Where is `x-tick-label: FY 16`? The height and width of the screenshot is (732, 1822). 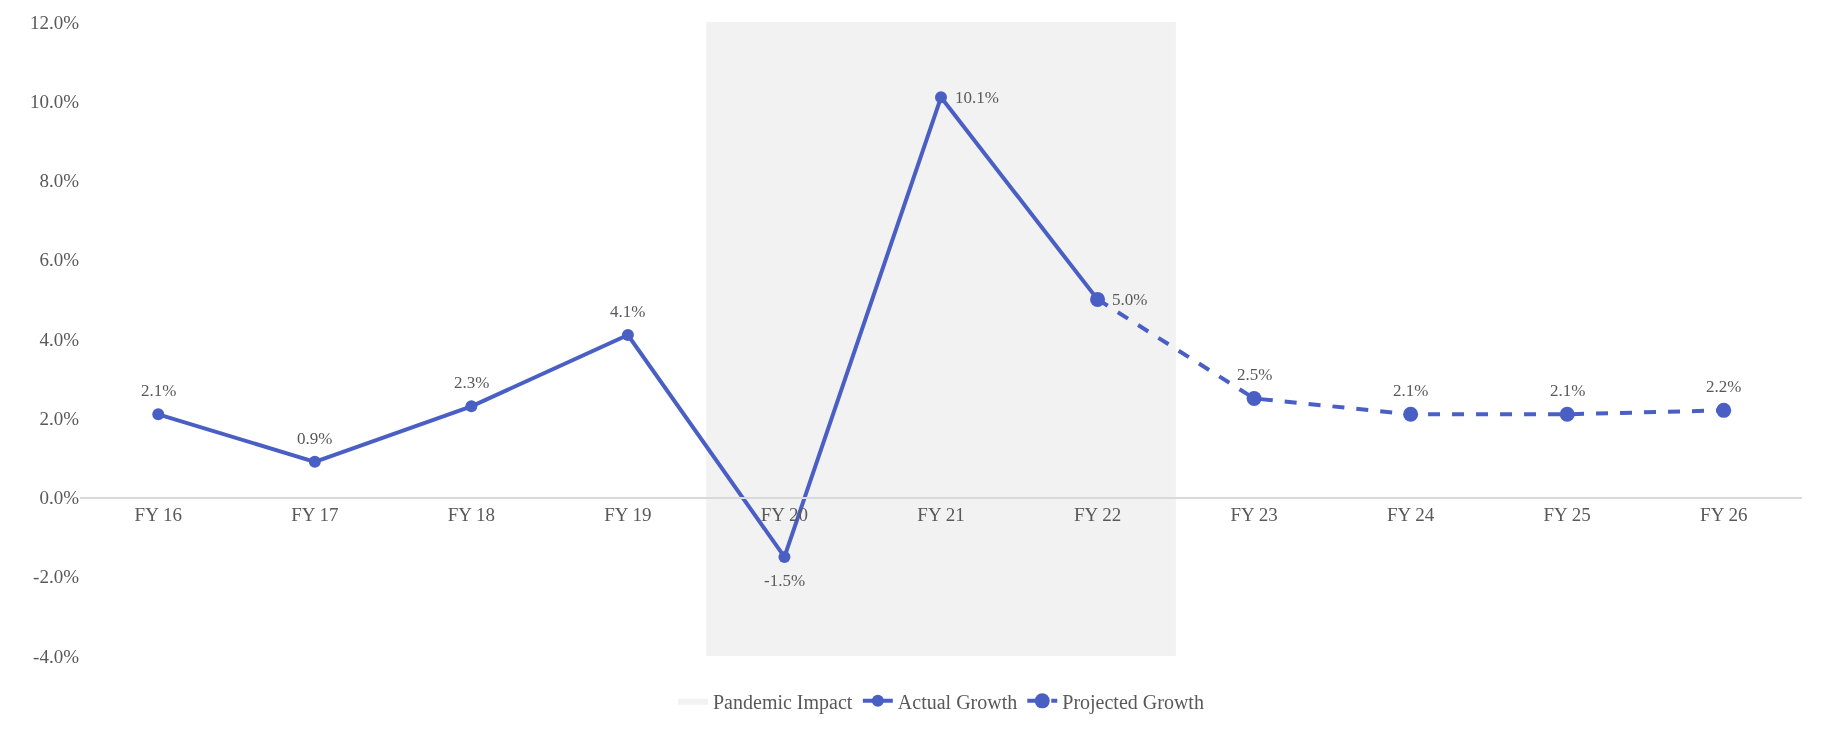 x-tick-label: FY 16 is located at coordinates (158, 515).